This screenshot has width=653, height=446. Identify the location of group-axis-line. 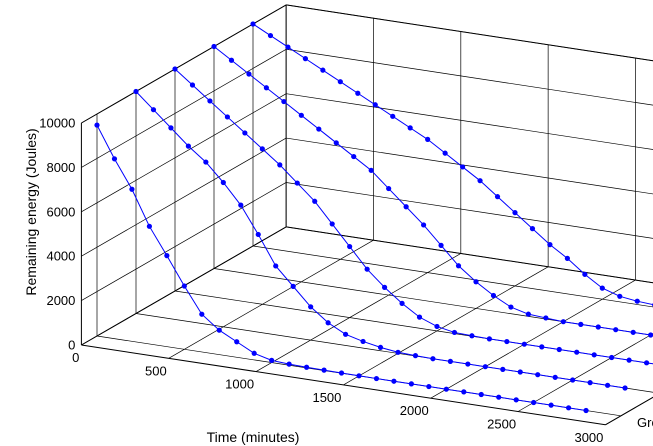
(629, 411).